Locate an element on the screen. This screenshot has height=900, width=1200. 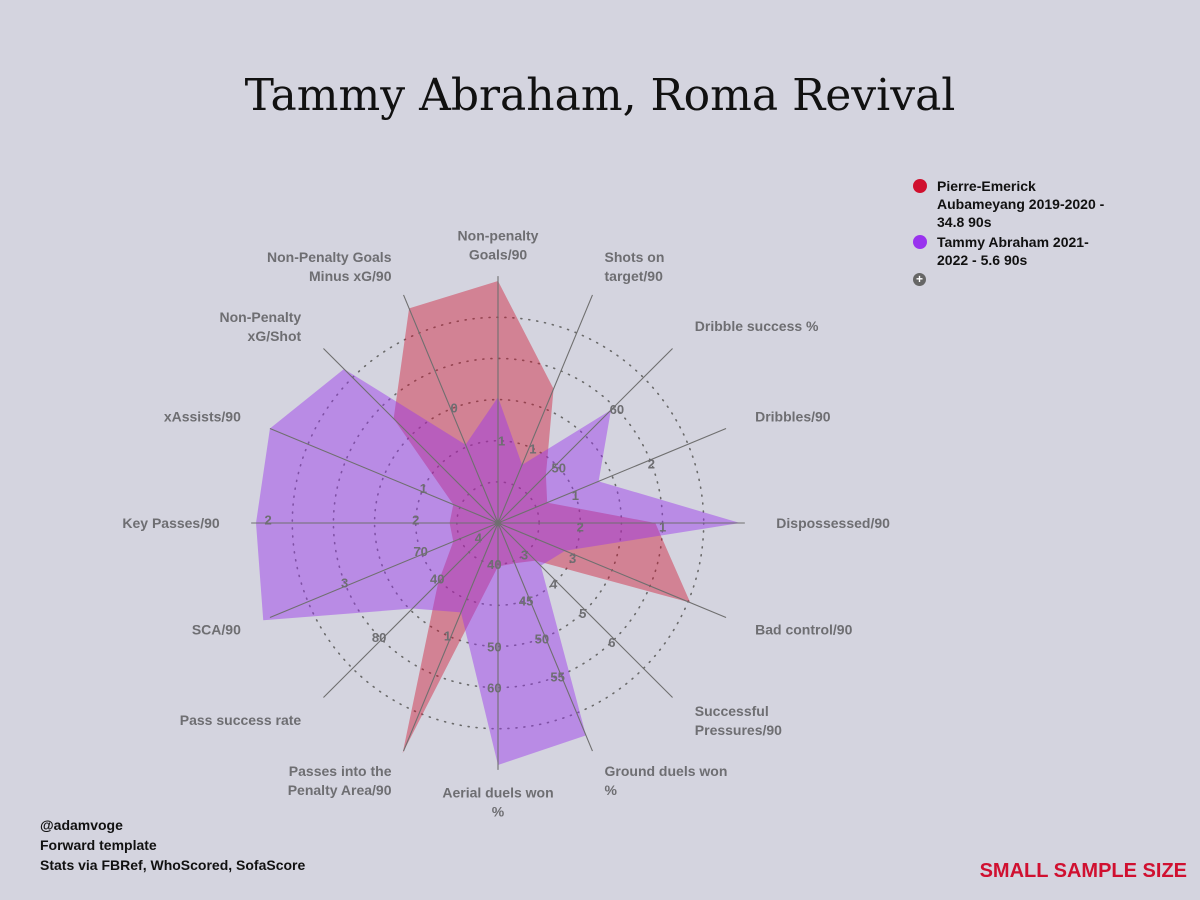
axis-label: Pass success rate is located at coordinates (241, 720).